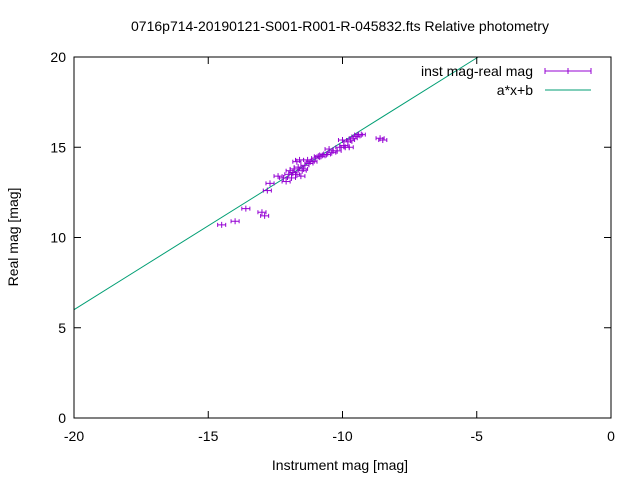 The image size is (640, 480). Describe the element at coordinates (611, 436) in the screenshot. I see `x-tick-label: 0` at that location.